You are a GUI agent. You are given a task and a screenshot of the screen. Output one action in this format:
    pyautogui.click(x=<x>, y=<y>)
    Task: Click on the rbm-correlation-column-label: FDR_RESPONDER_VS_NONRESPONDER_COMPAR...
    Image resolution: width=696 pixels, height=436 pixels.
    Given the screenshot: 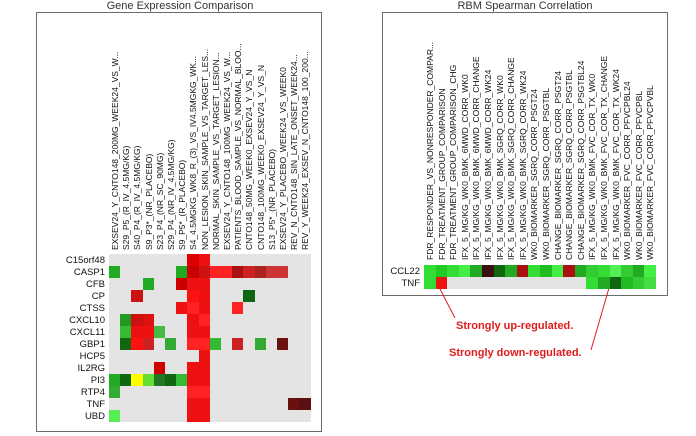 What is the action you would take?
    pyautogui.click(x=430, y=150)
    